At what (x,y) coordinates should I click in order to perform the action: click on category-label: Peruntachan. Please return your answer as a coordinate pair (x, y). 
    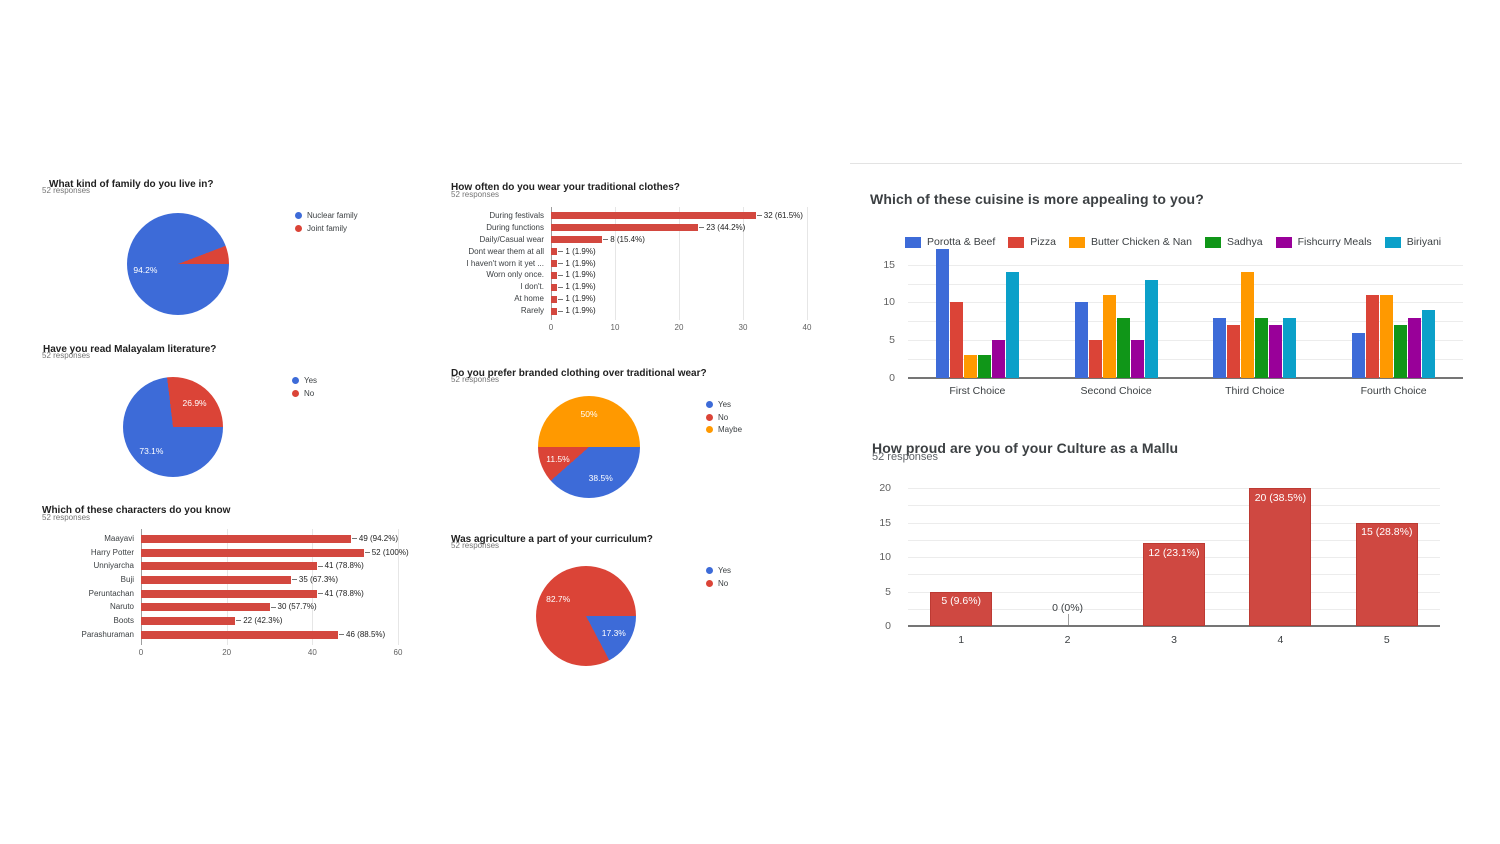
    Looking at the image, I should click on (111, 593).